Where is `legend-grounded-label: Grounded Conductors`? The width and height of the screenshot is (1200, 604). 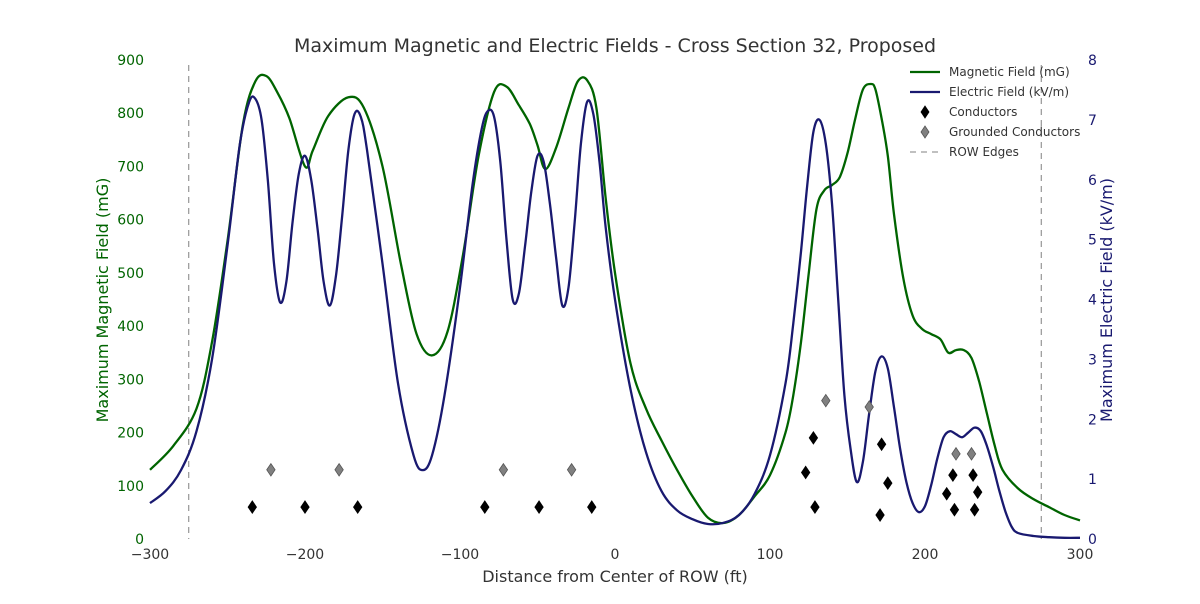
legend-grounded-label: Grounded Conductors is located at coordinates (1014, 132).